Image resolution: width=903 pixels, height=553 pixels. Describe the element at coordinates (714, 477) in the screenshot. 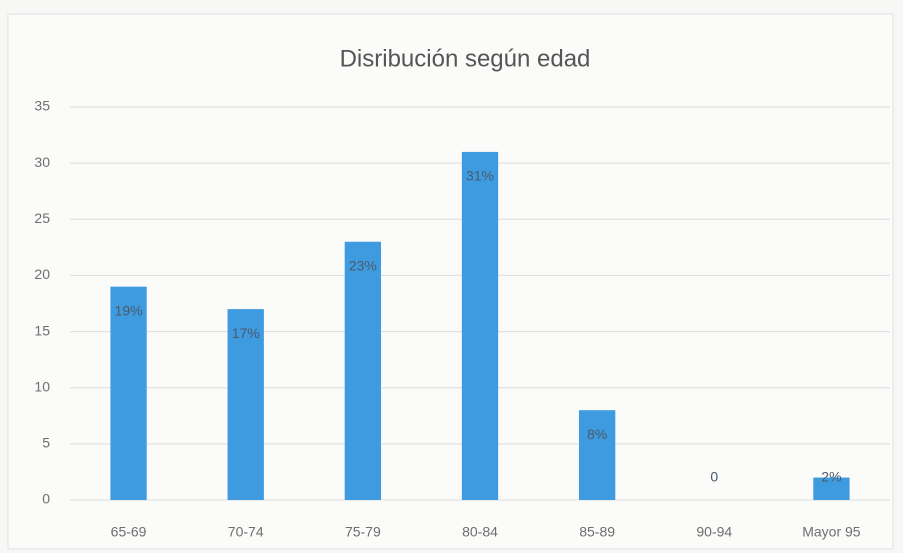

I see `data-label: 0` at that location.